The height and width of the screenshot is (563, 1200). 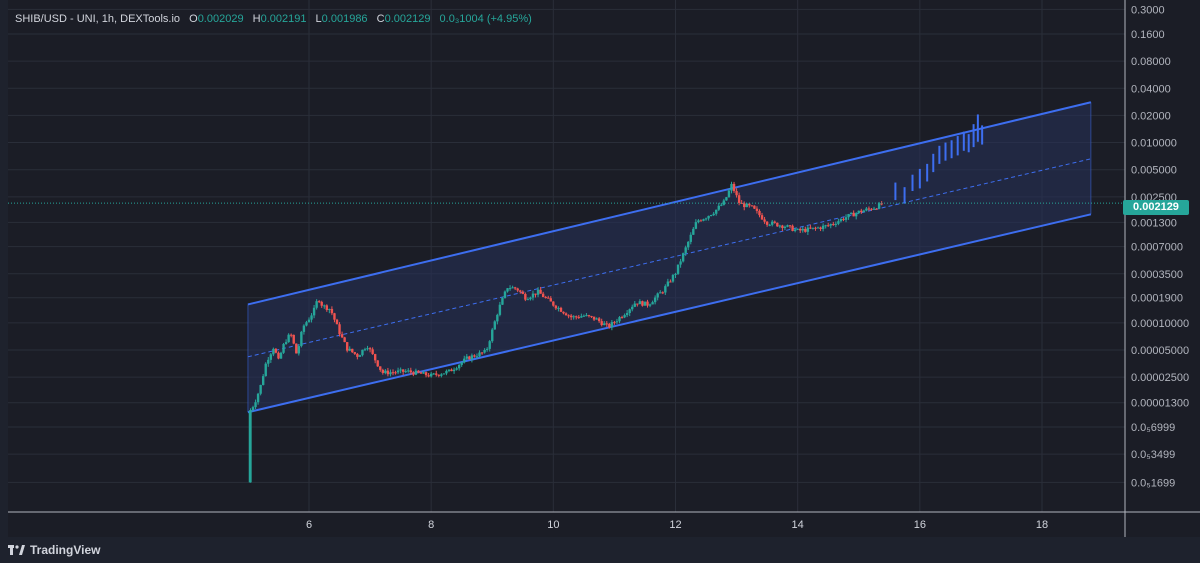 I want to click on open-label: O, so click(x=193, y=19).